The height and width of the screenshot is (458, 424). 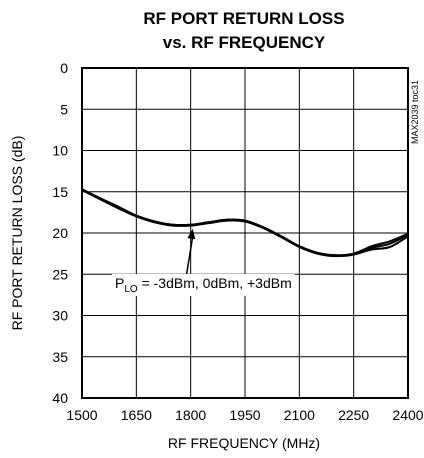 I want to click on annotation-subscript-lo: LO, so click(x=131, y=289).